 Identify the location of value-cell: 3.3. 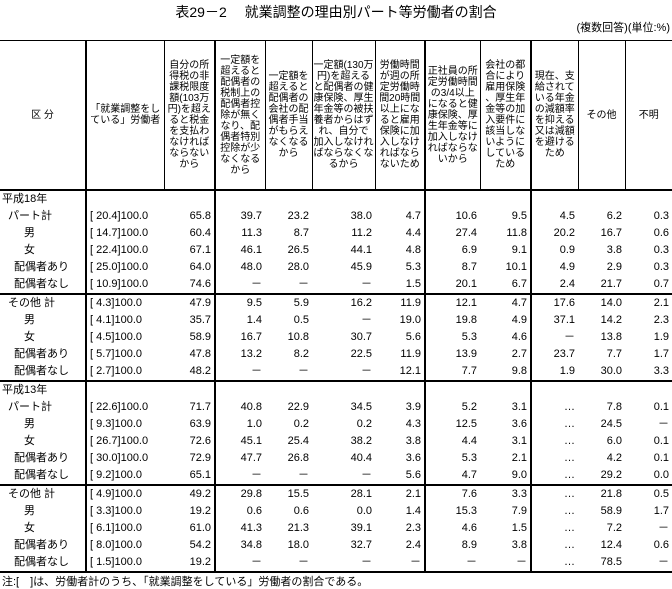
(505, 493).